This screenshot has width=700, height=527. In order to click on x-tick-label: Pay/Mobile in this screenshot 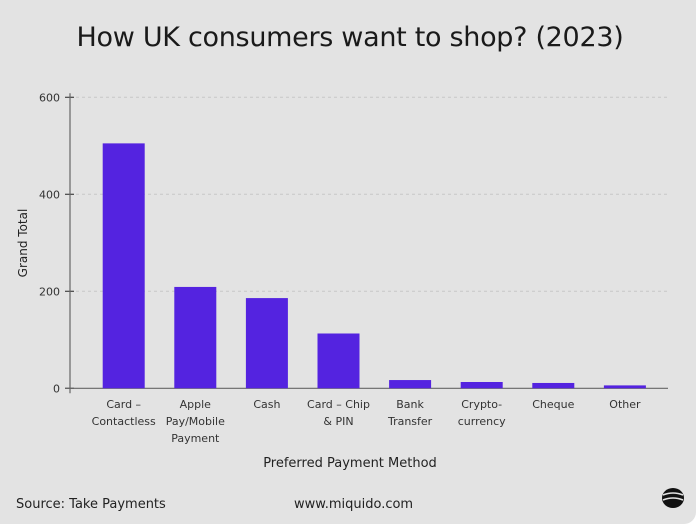, I will do `click(195, 421)`.